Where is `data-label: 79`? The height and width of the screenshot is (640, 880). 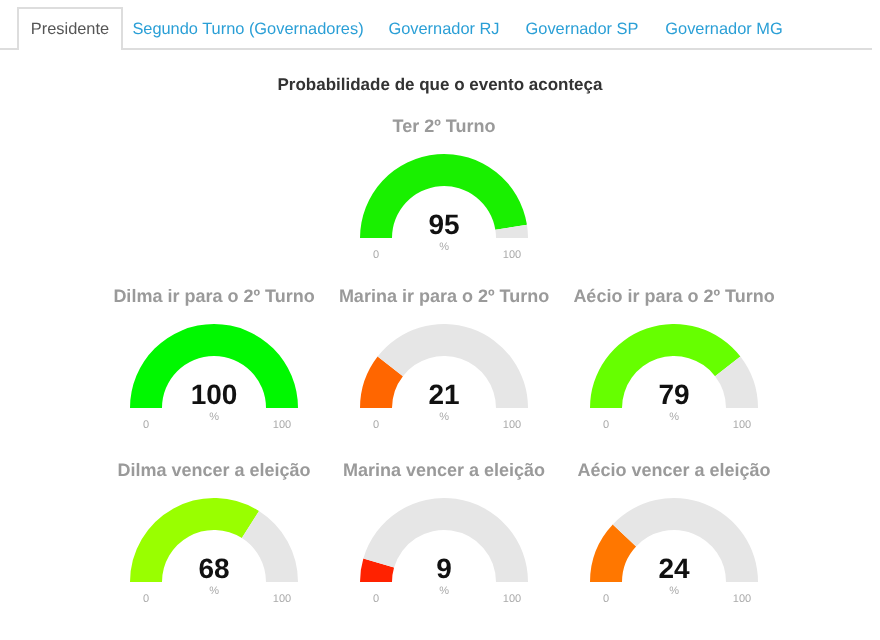 data-label: 79 is located at coordinates (674, 394).